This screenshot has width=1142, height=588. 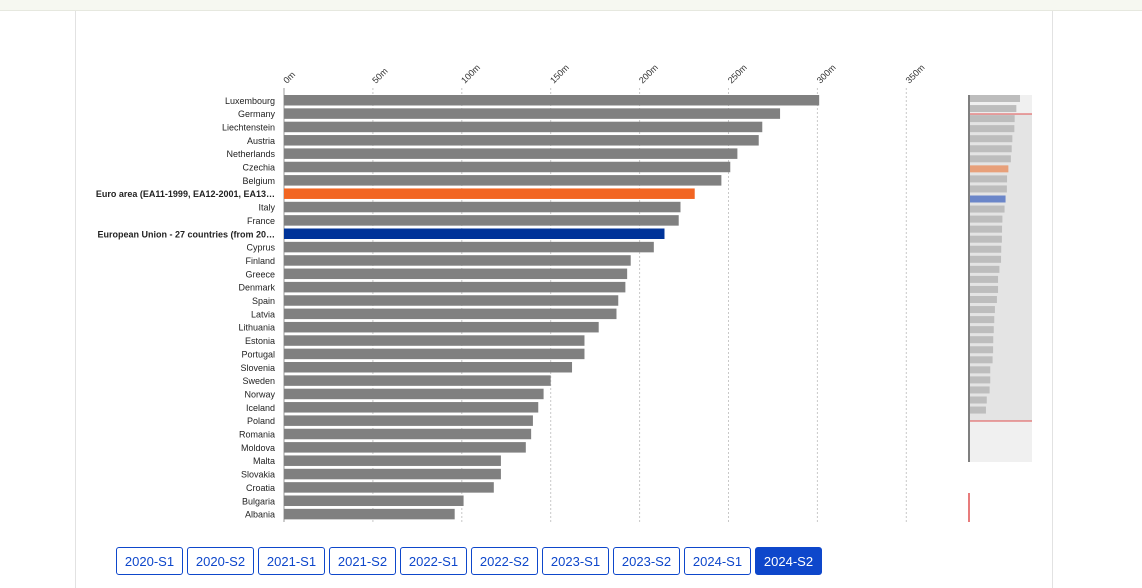 I want to click on category-label: Netherlands, so click(x=250, y=154).